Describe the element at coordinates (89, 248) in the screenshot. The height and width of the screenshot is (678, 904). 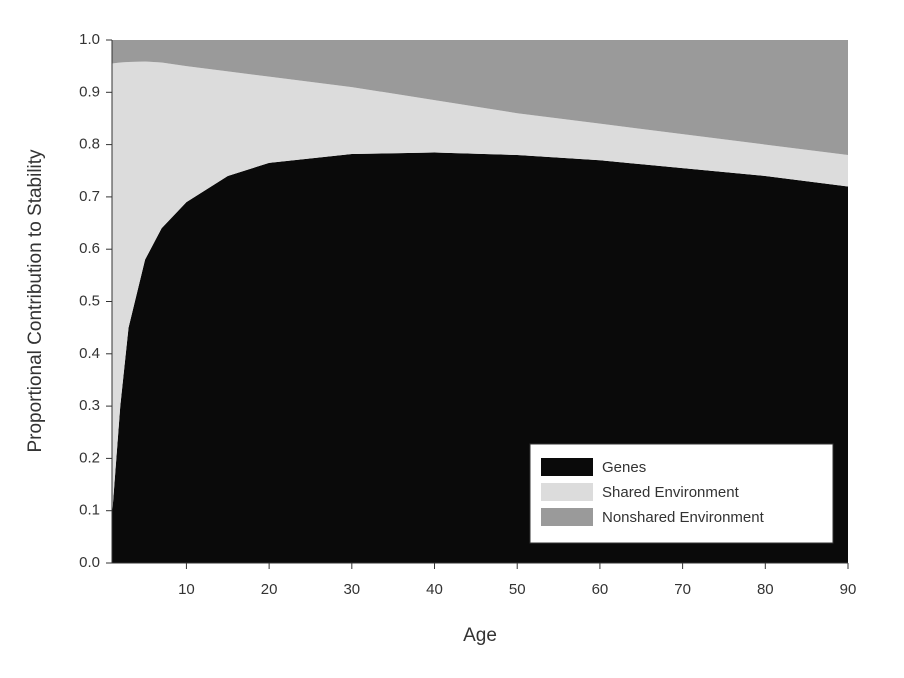
I see `y-tick-label: 0.6` at that location.